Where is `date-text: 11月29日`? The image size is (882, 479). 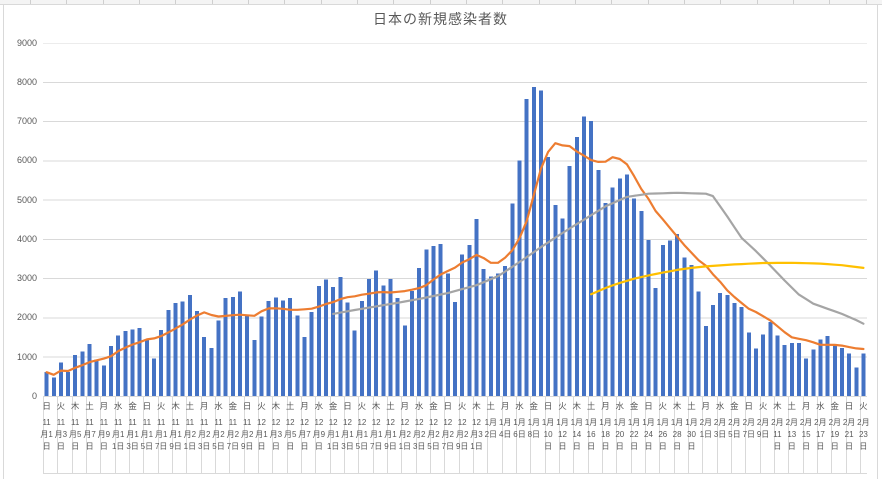
date-text: 11月29日 is located at coordinates (247, 435).